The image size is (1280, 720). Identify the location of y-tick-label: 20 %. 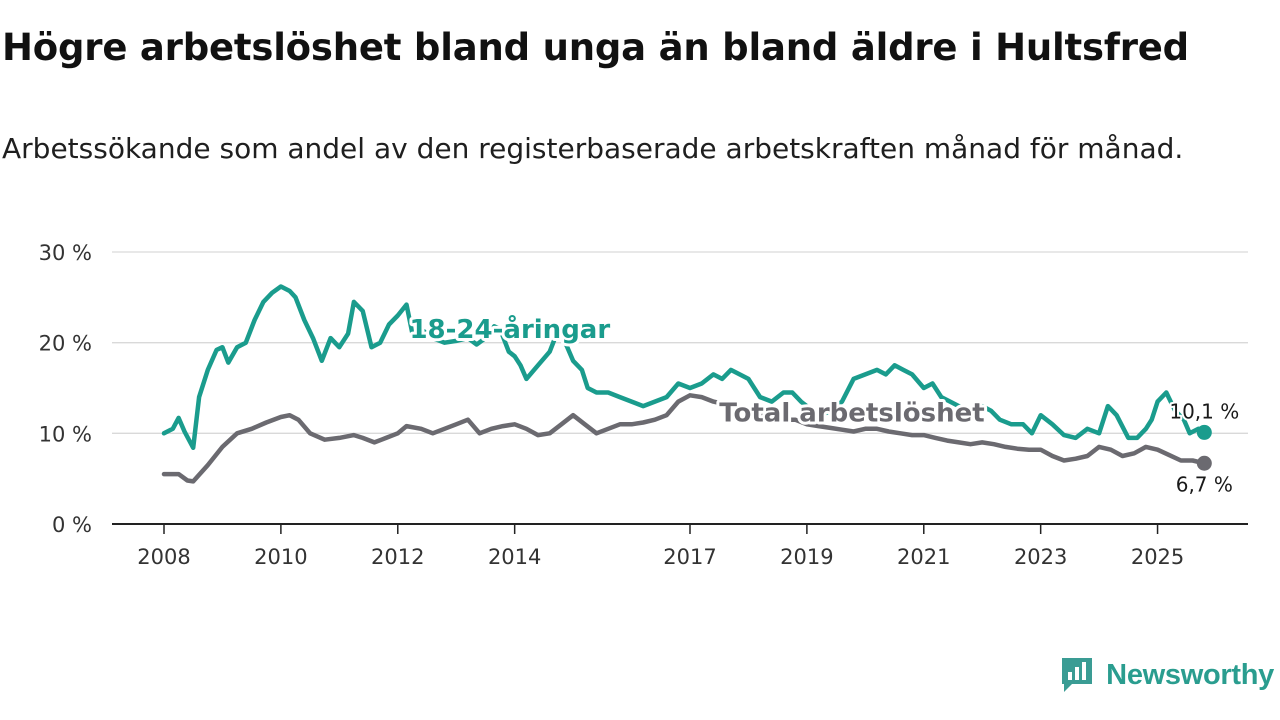
(65, 344).